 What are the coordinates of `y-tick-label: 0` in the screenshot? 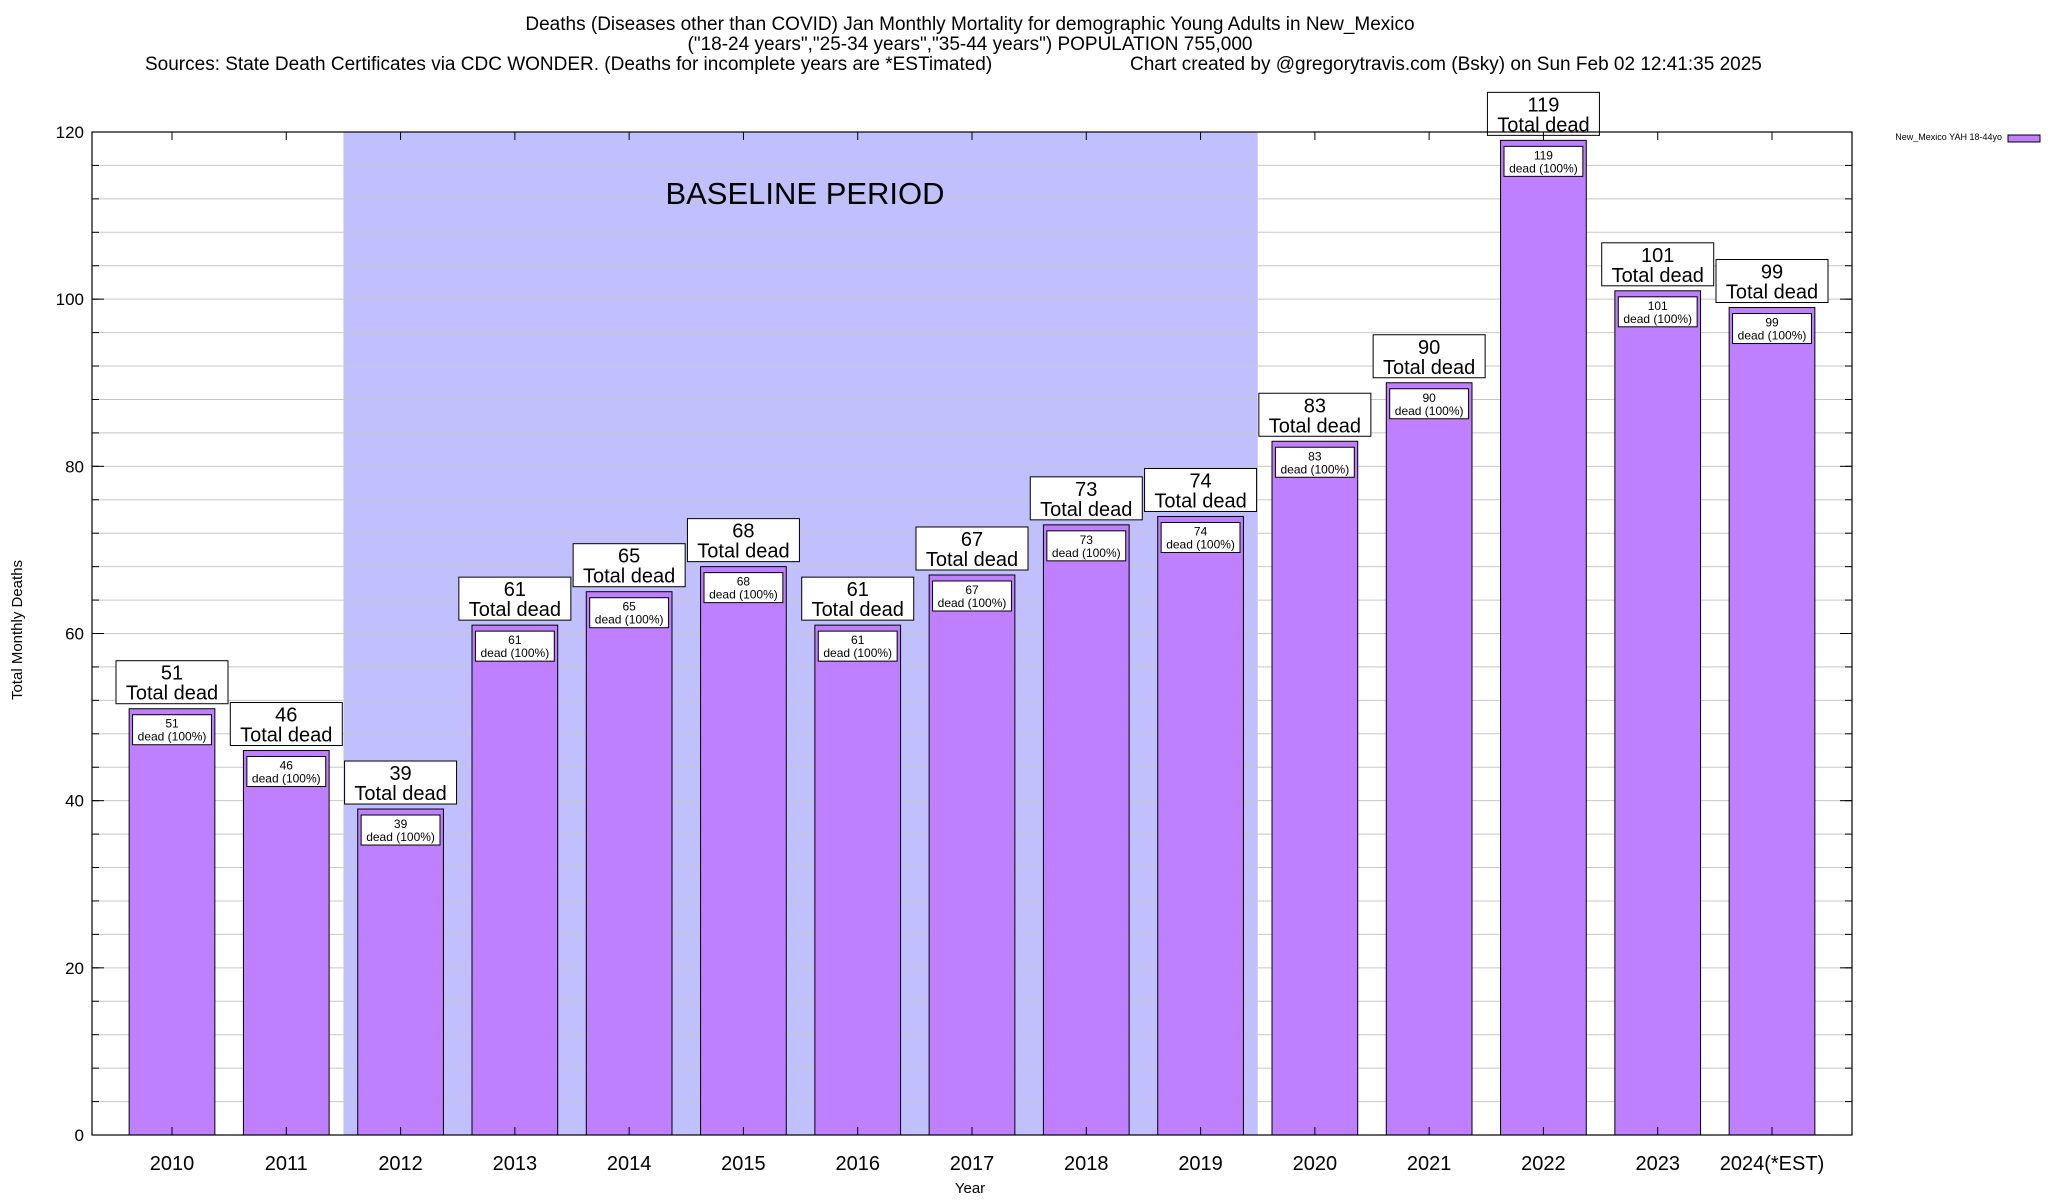 It's located at (79, 1135).